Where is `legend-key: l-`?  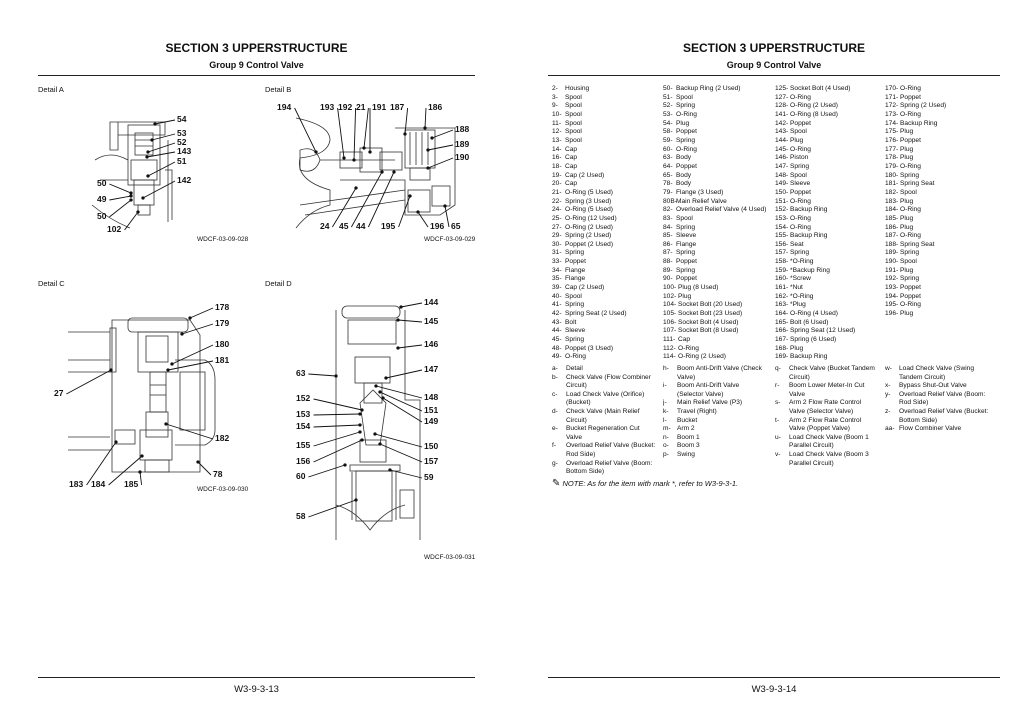 legend-key: l- is located at coordinates (665, 420).